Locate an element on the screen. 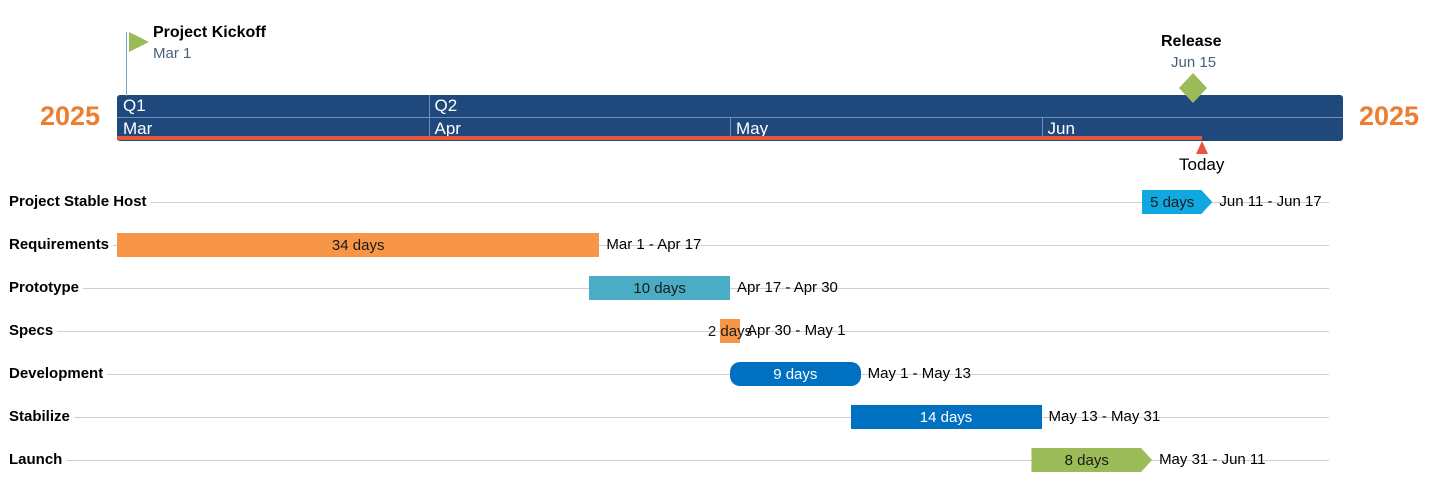 The height and width of the screenshot is (493, 1431). task-duration-label: 8 days is located at coordinates (1086, 460).